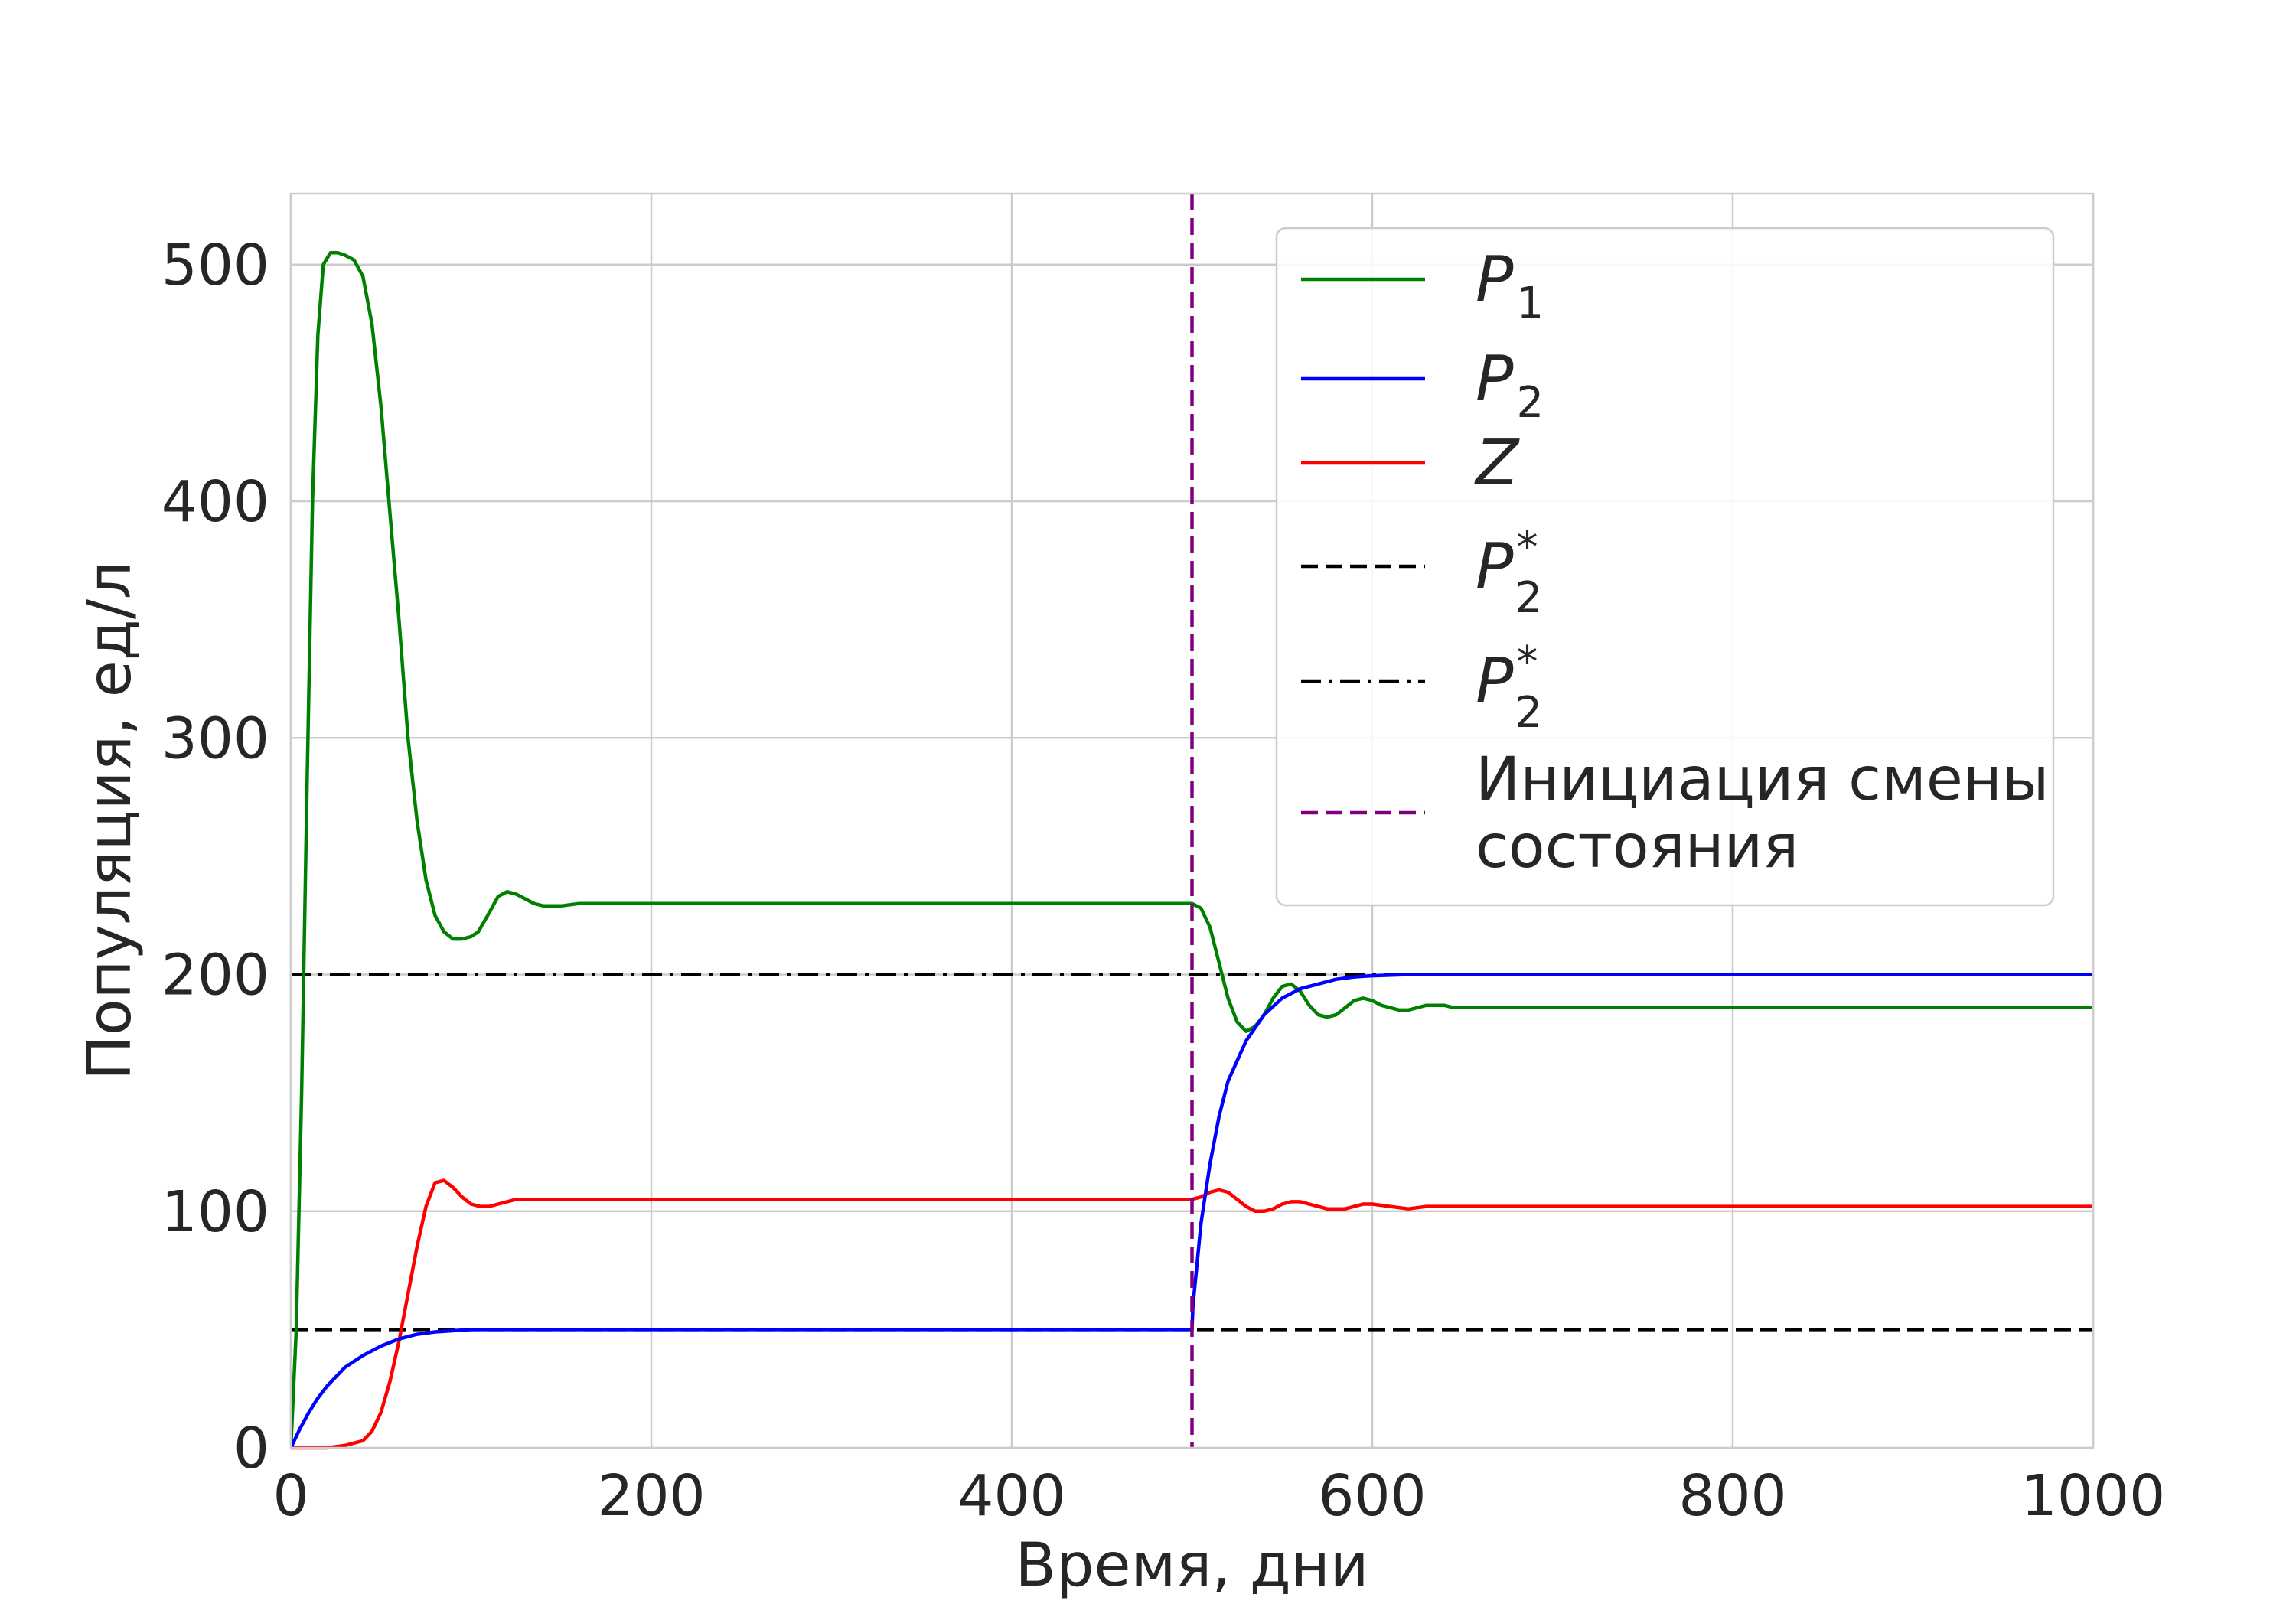 The height and width of the screenshot is (1607, 2296). Describe the element at coordinates (215, 265) in the screenshot. I see `y-tick-label: 500` at that location.